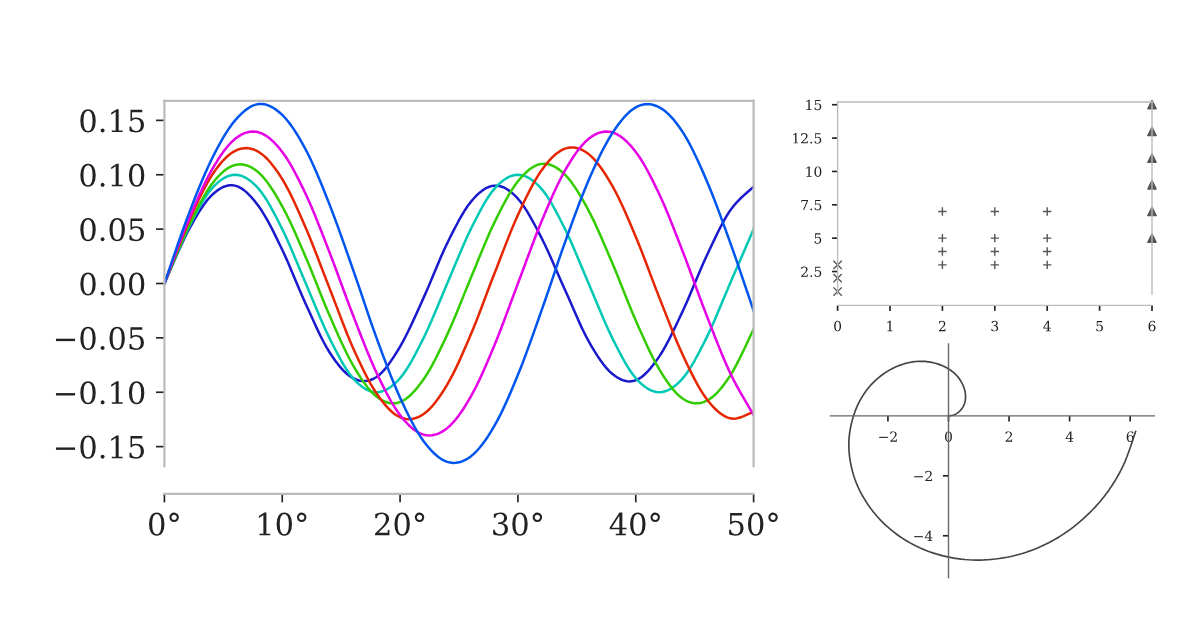 The image size is (1200, 630). Describe the element at coordinates (282, 524) in the screenshot. I see `x-tick-label: 10°` at that location.